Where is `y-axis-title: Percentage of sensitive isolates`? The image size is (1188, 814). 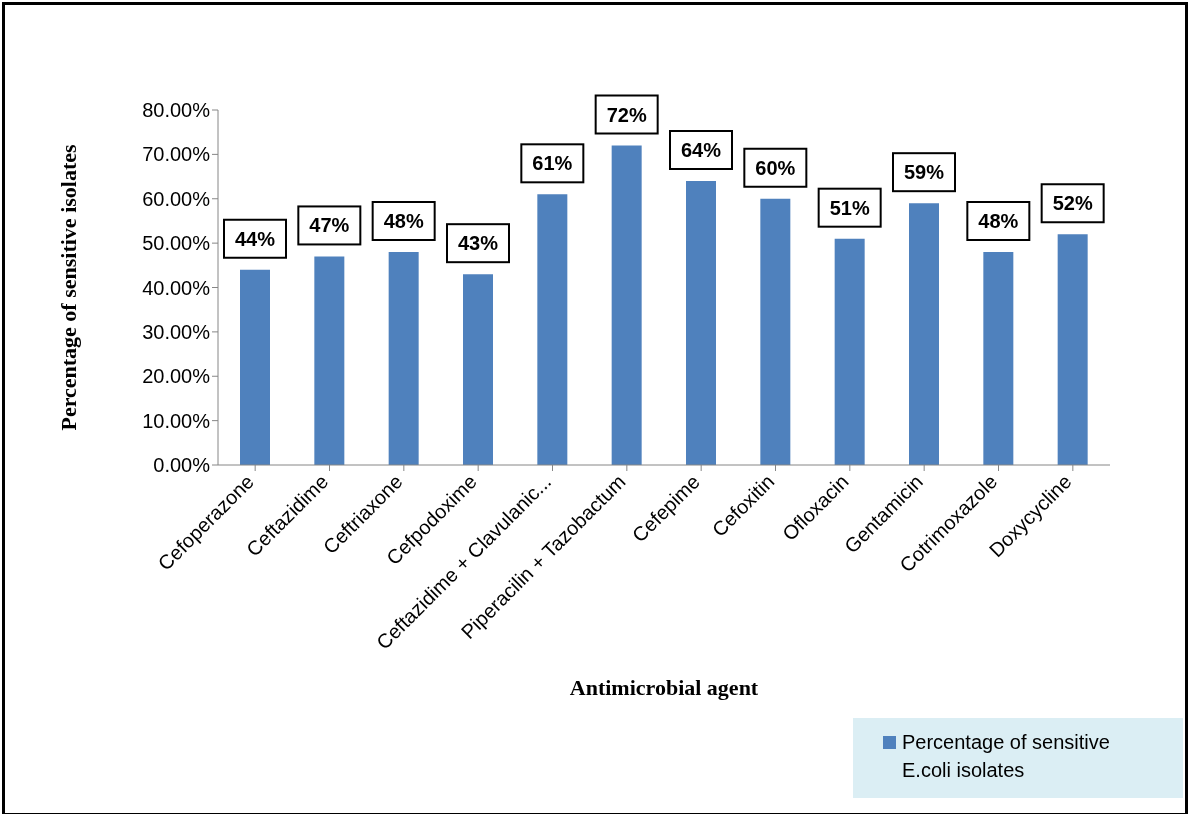
y-axis-title: Percentage of sensitive isolates is located at coordinates (68, 287).